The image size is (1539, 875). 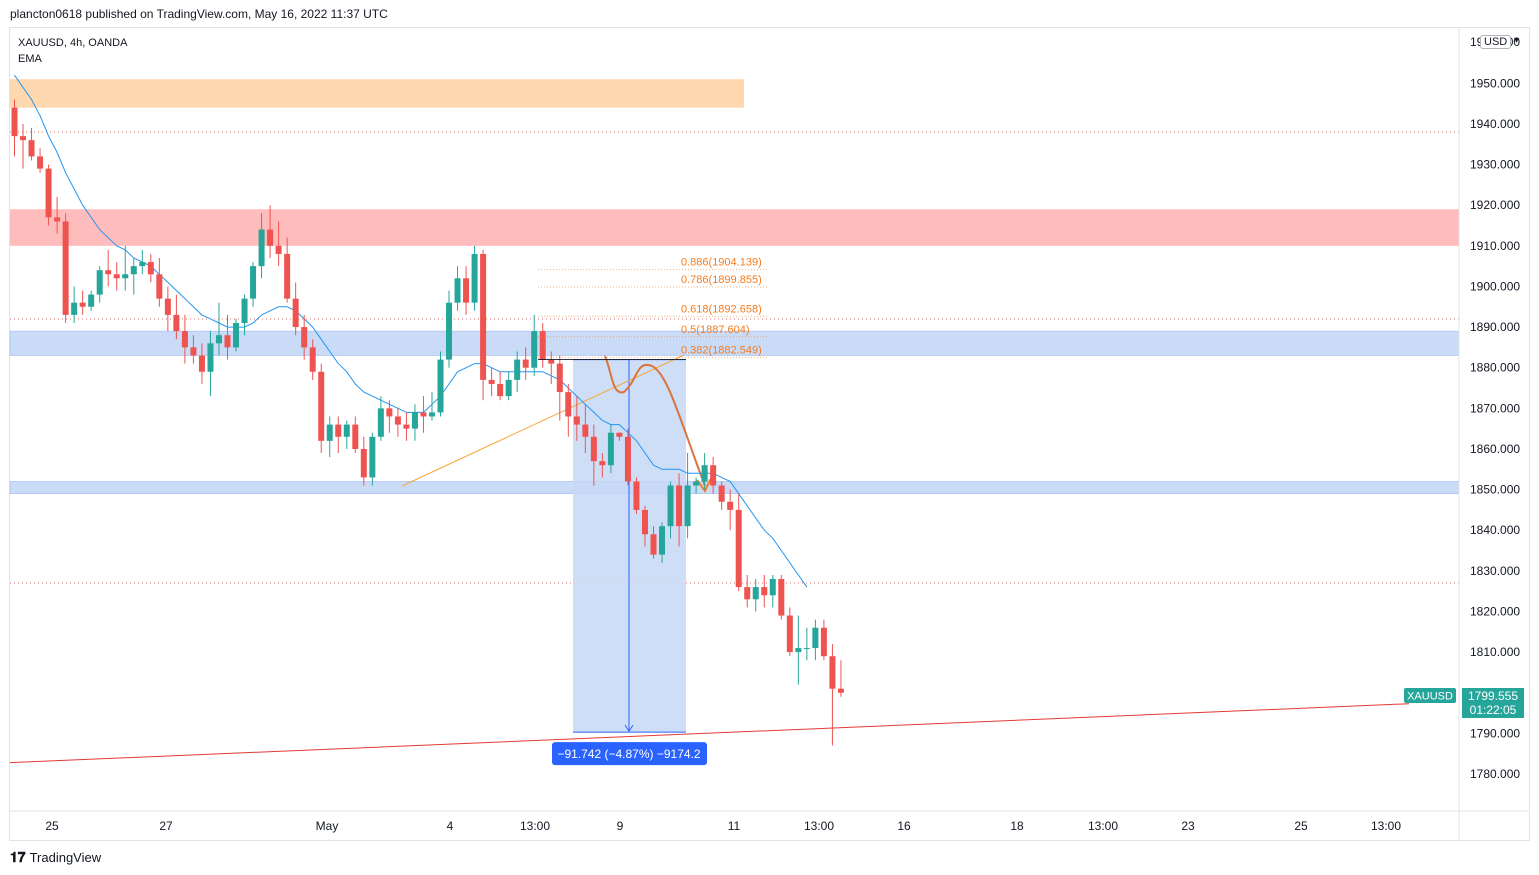 I want to click on symbol-badge-label: XAUUSD, so click(x=1430, y=697).